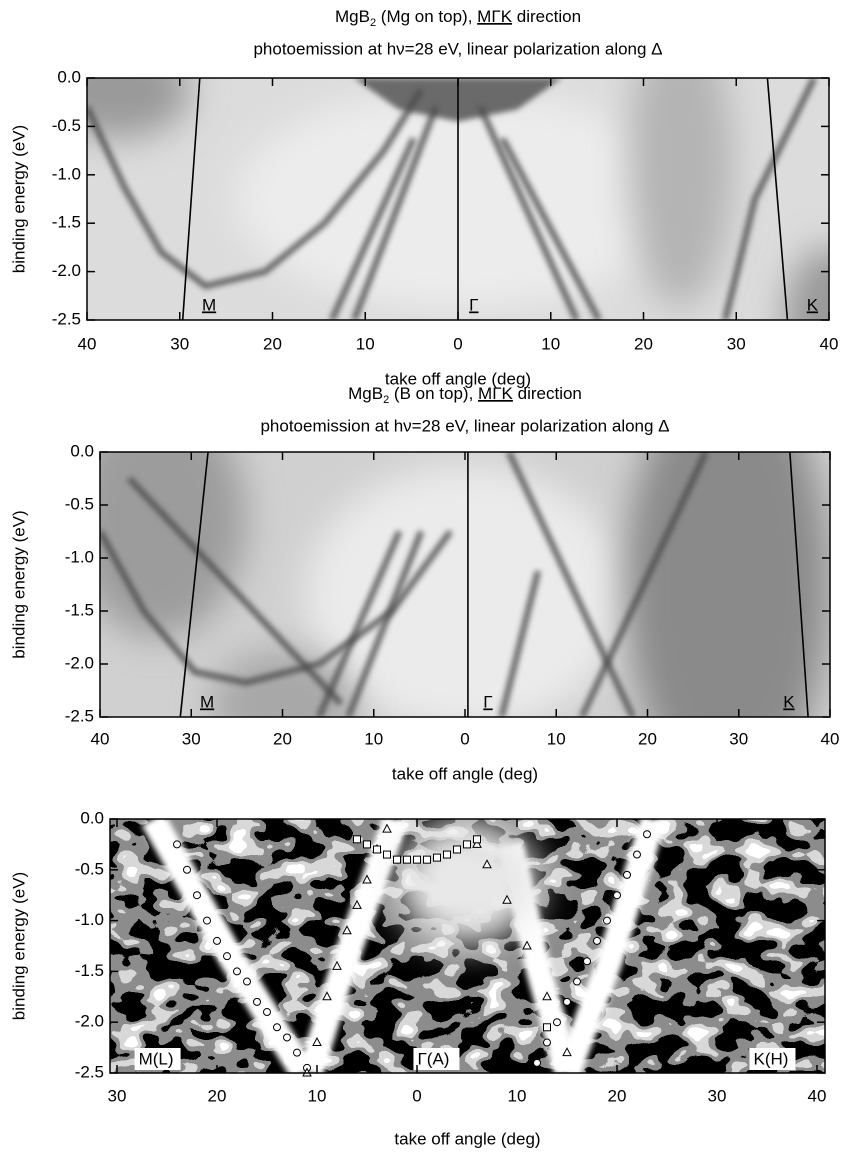  What do you see at coordinates (18, 946) in the screenshot?
I see `y-axis-label: binding energy (eV)` at bounding box center [18, 946].